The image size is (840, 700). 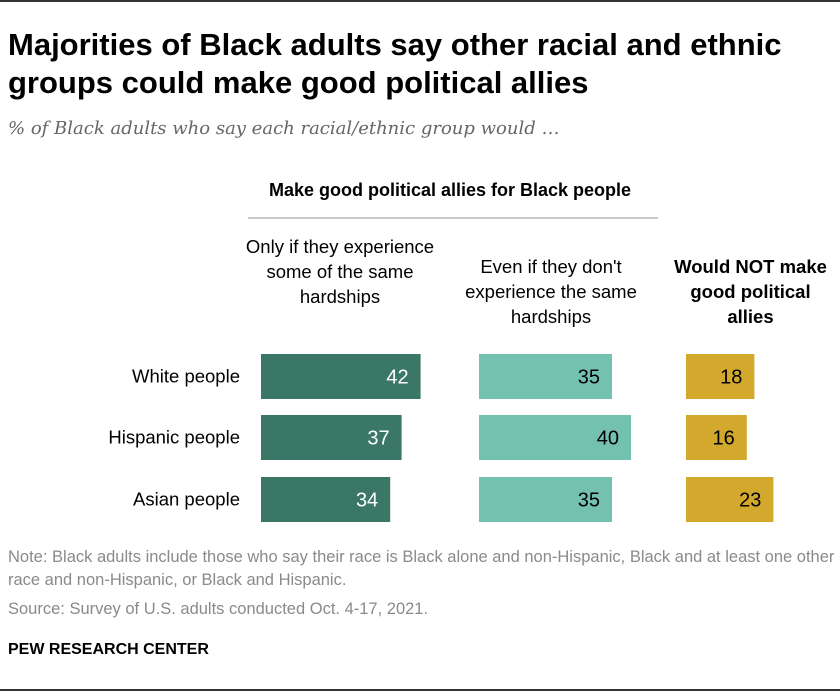 I want to click on bar-value-label: 18, so click(x=731, y=378).